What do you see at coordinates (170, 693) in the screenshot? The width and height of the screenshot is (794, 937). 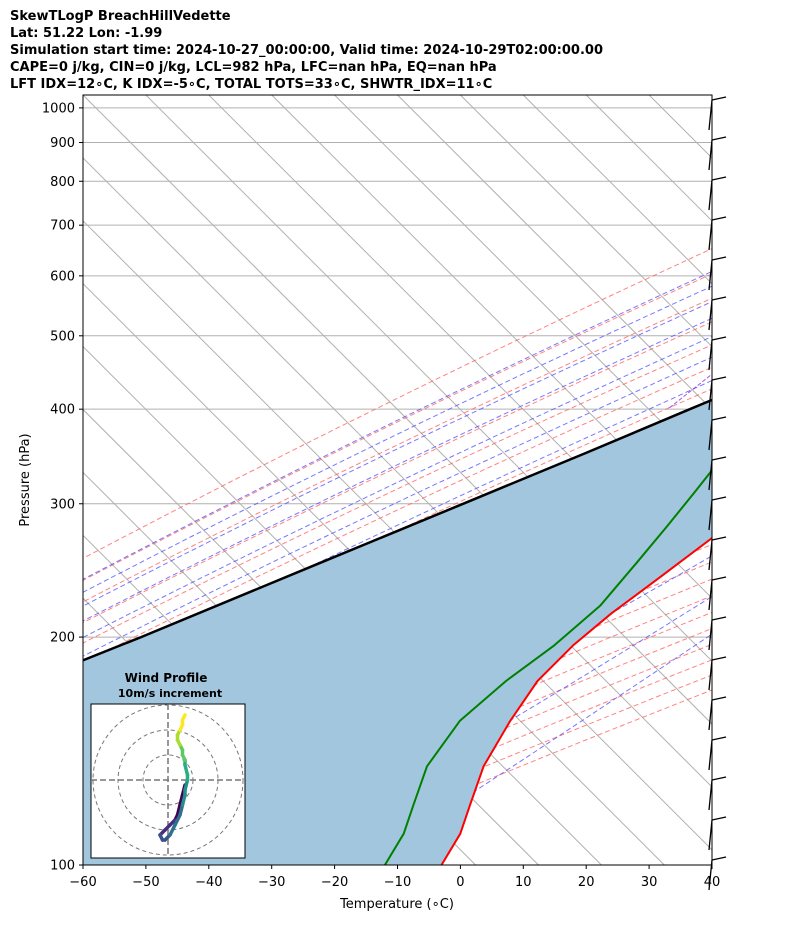 I see `inset-subtitle: 10m/s increment` at bounding box center [170, 693].